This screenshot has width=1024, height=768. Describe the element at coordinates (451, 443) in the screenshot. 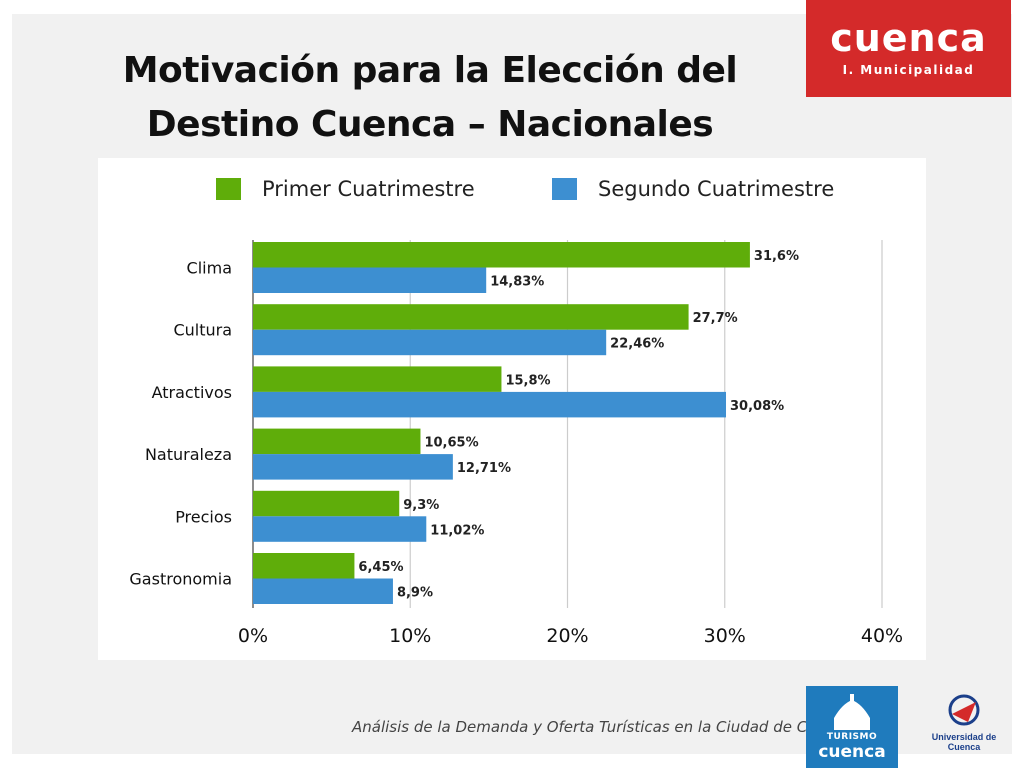

I see `data-label: 10,65%` at that location.